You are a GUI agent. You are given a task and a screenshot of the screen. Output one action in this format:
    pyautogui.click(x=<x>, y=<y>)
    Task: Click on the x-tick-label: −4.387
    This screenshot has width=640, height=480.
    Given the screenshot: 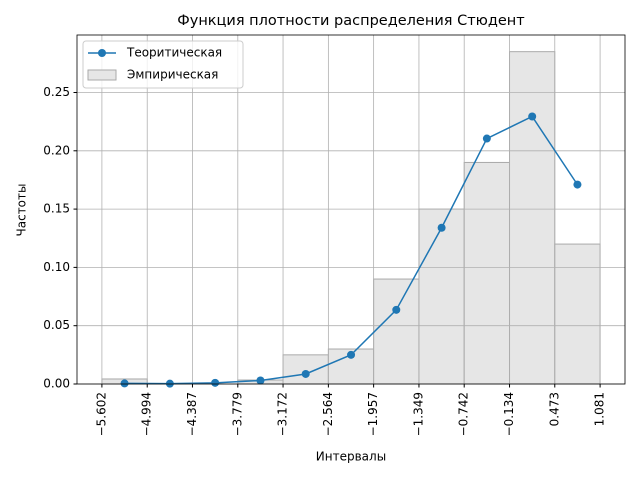 What is the action you would take?
    pyautogui.click(x=192, y=414)
    